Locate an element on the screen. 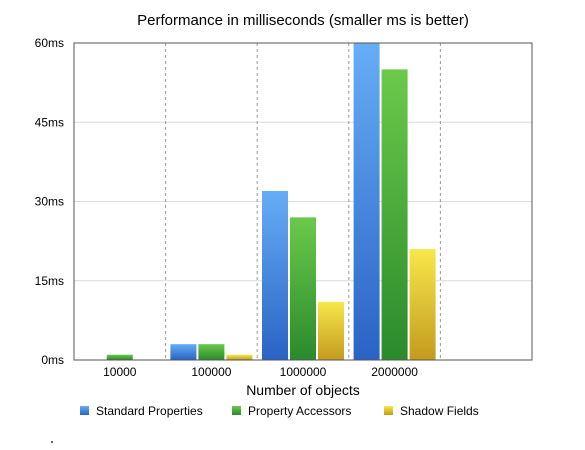 Image resolution: width=585 pixels, height=450 pixels. legend-label: Property Accessors is located at coordinates (299, 411).